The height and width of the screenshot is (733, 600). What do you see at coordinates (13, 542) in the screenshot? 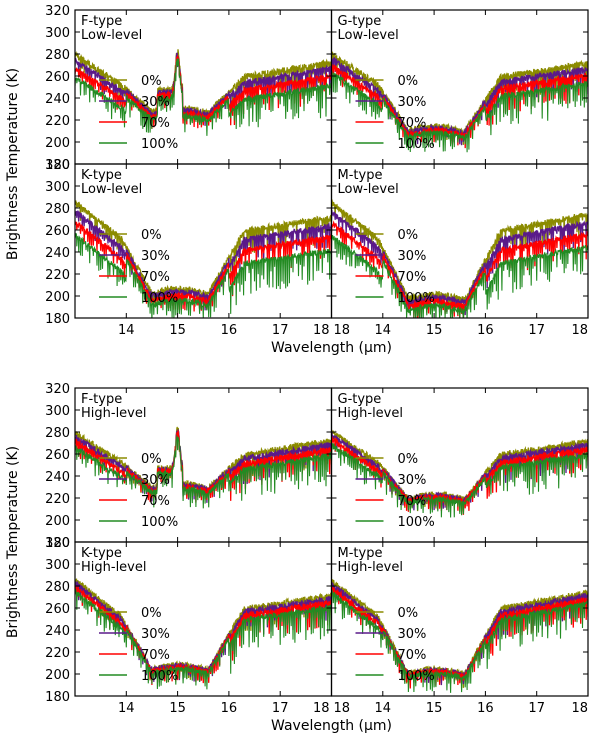
I see `y-axis-label: Brightness Temperature (K)` at bounding box center [13, 542].